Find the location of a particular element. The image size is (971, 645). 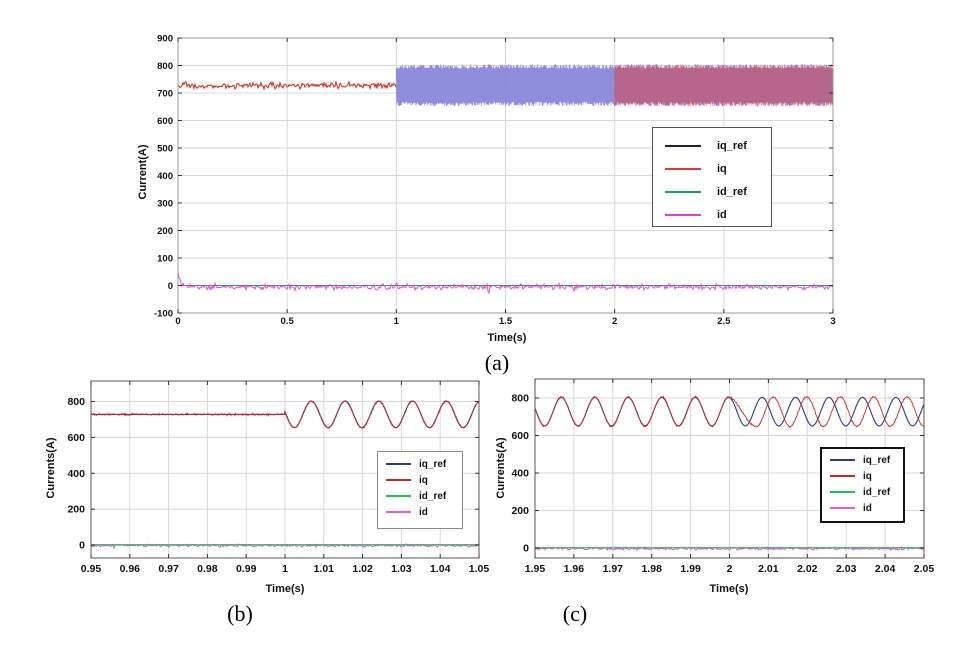

x-tick-label: 1.99 is located at coordinates (690, 569).